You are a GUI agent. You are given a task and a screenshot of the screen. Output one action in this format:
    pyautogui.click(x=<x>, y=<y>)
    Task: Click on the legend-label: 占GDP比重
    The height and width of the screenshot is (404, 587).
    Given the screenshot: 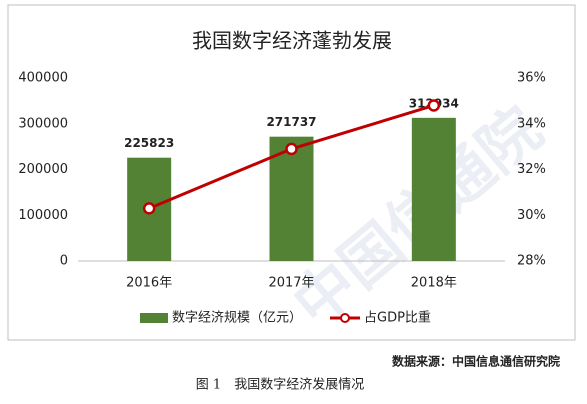 What is the action you would take?
    pyautogui.click(x=397, y=318)
    